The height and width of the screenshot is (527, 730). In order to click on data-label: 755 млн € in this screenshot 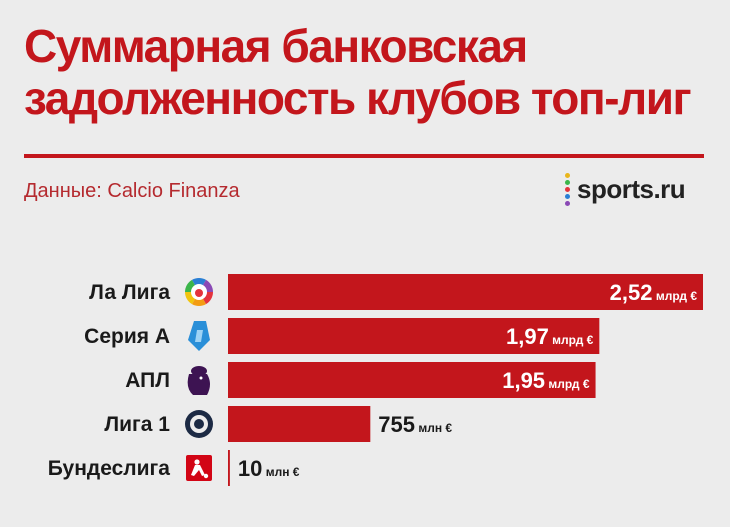, I will do `click(415, 424)`.